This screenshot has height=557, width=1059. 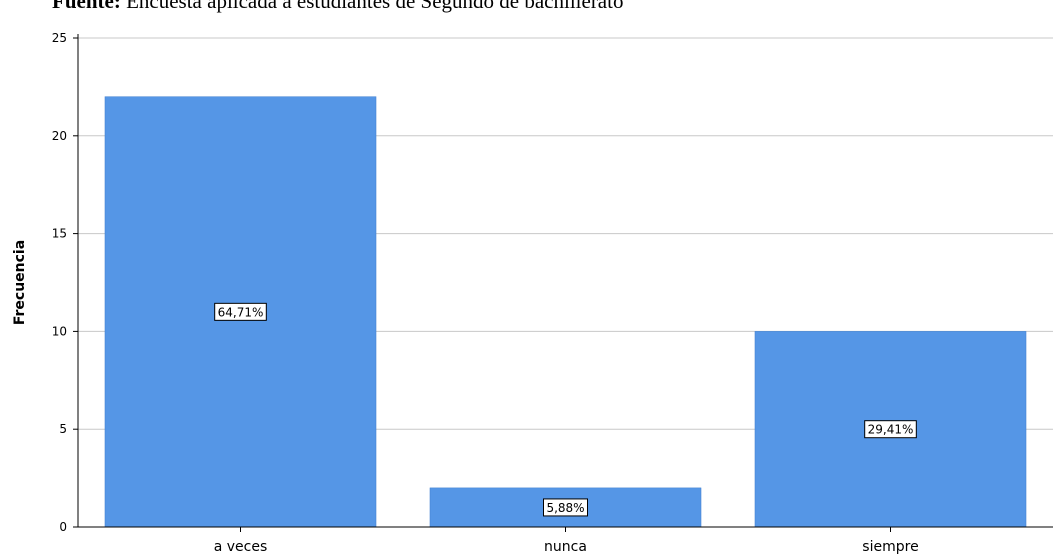 What do you see at coordinates (65, 282) in the screenshot?
I see `y-axis-ticks: 0 5 10 15 20 25` at bounding box center [65, 282].